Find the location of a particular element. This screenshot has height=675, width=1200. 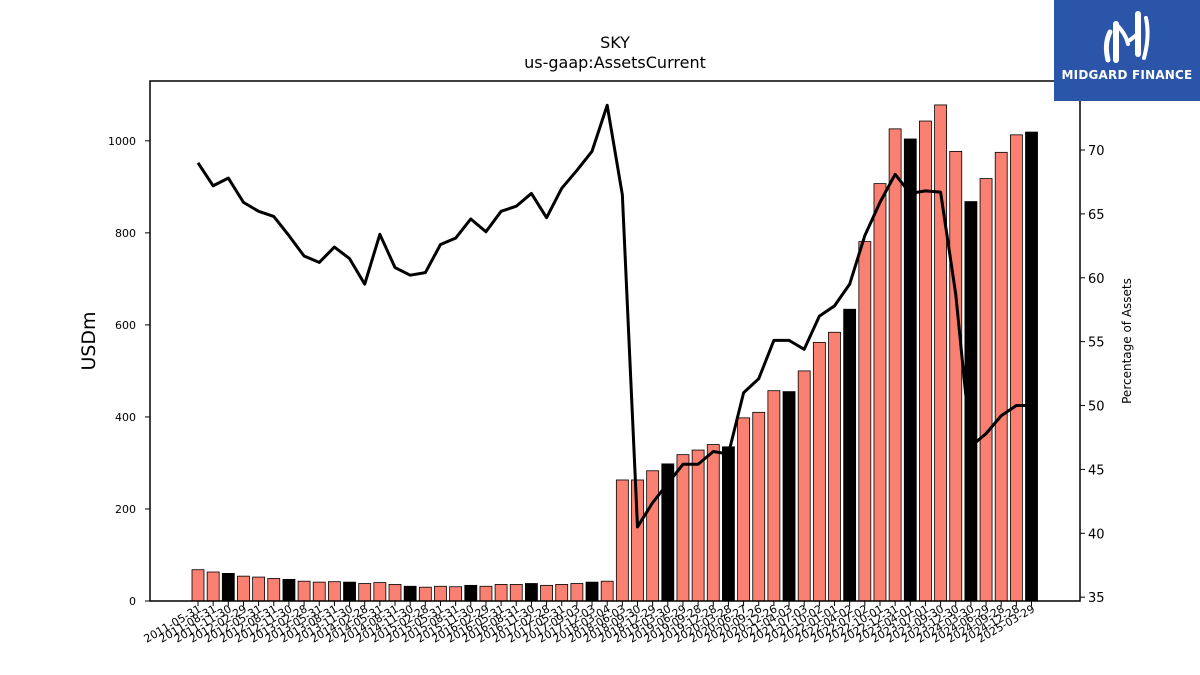

y-tick-label: 200 is located at coordinates (125, 509).